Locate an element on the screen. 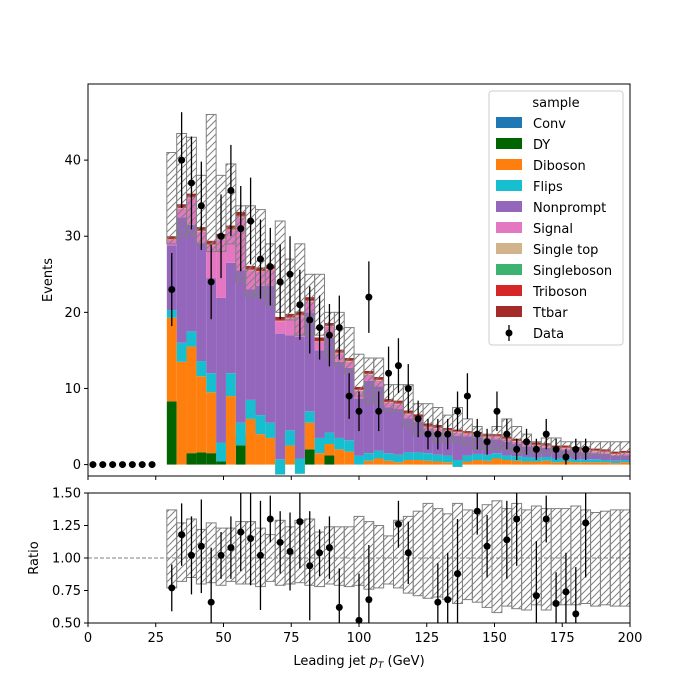 This screenshot has width=700, height=700. legend-label: Single top is located at coordinates (565, 250).